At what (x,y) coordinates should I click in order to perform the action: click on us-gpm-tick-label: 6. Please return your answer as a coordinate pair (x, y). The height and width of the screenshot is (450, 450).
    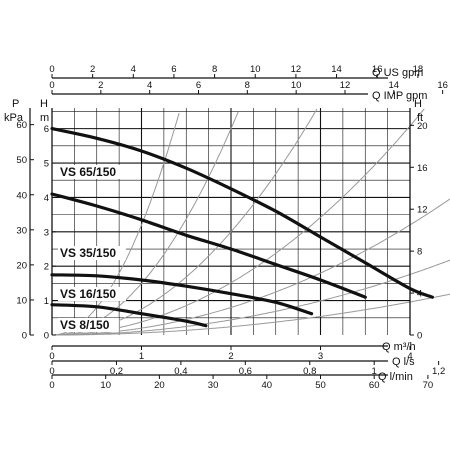
    Looking at the image, I should click on (173, 69).